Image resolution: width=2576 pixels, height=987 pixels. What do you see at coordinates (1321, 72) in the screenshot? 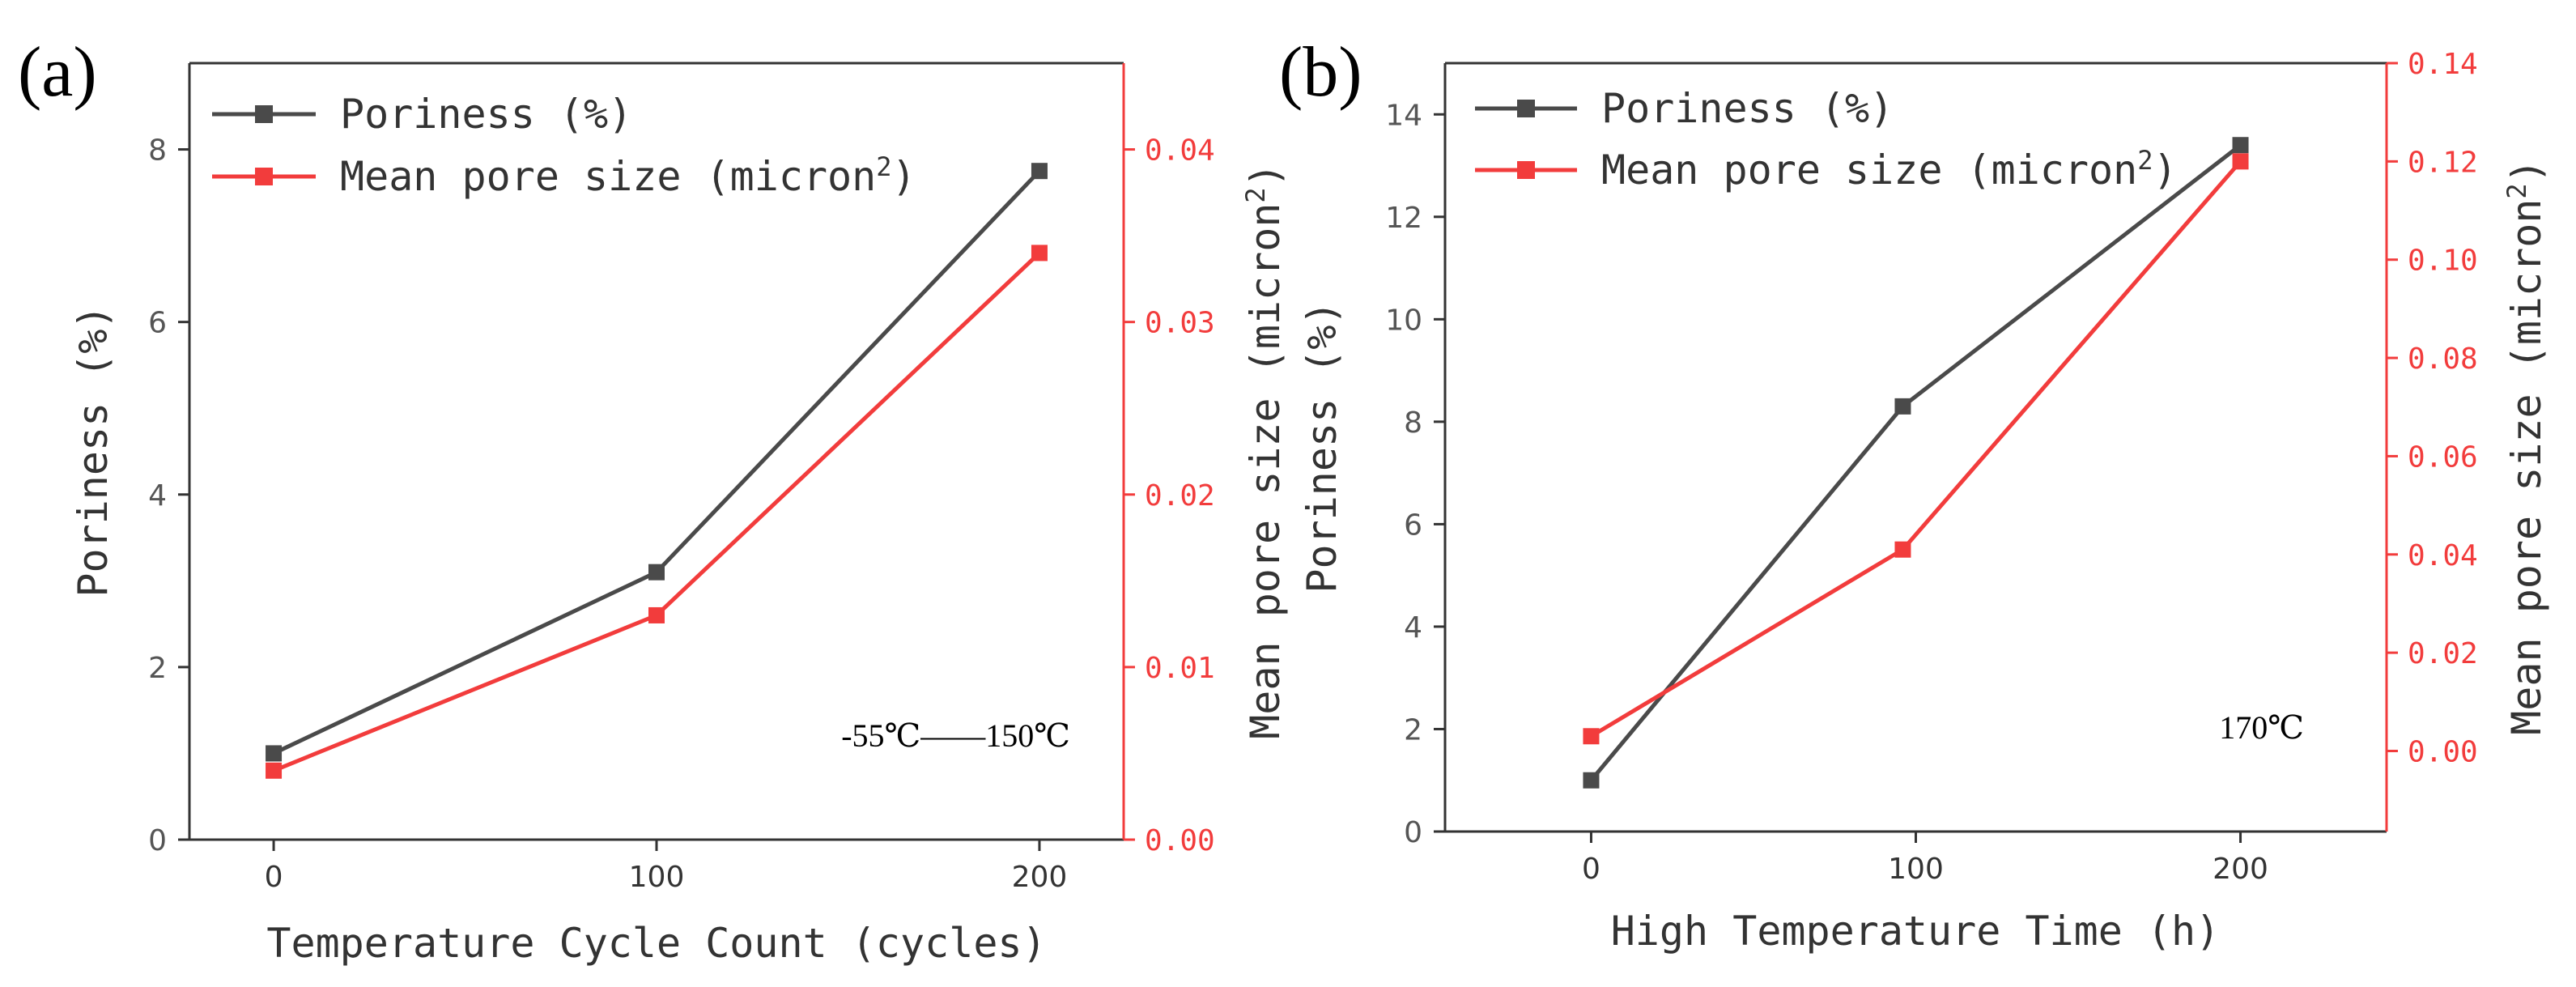
I see `panel-b-label: (b)` at bounding box center [1321, 72].